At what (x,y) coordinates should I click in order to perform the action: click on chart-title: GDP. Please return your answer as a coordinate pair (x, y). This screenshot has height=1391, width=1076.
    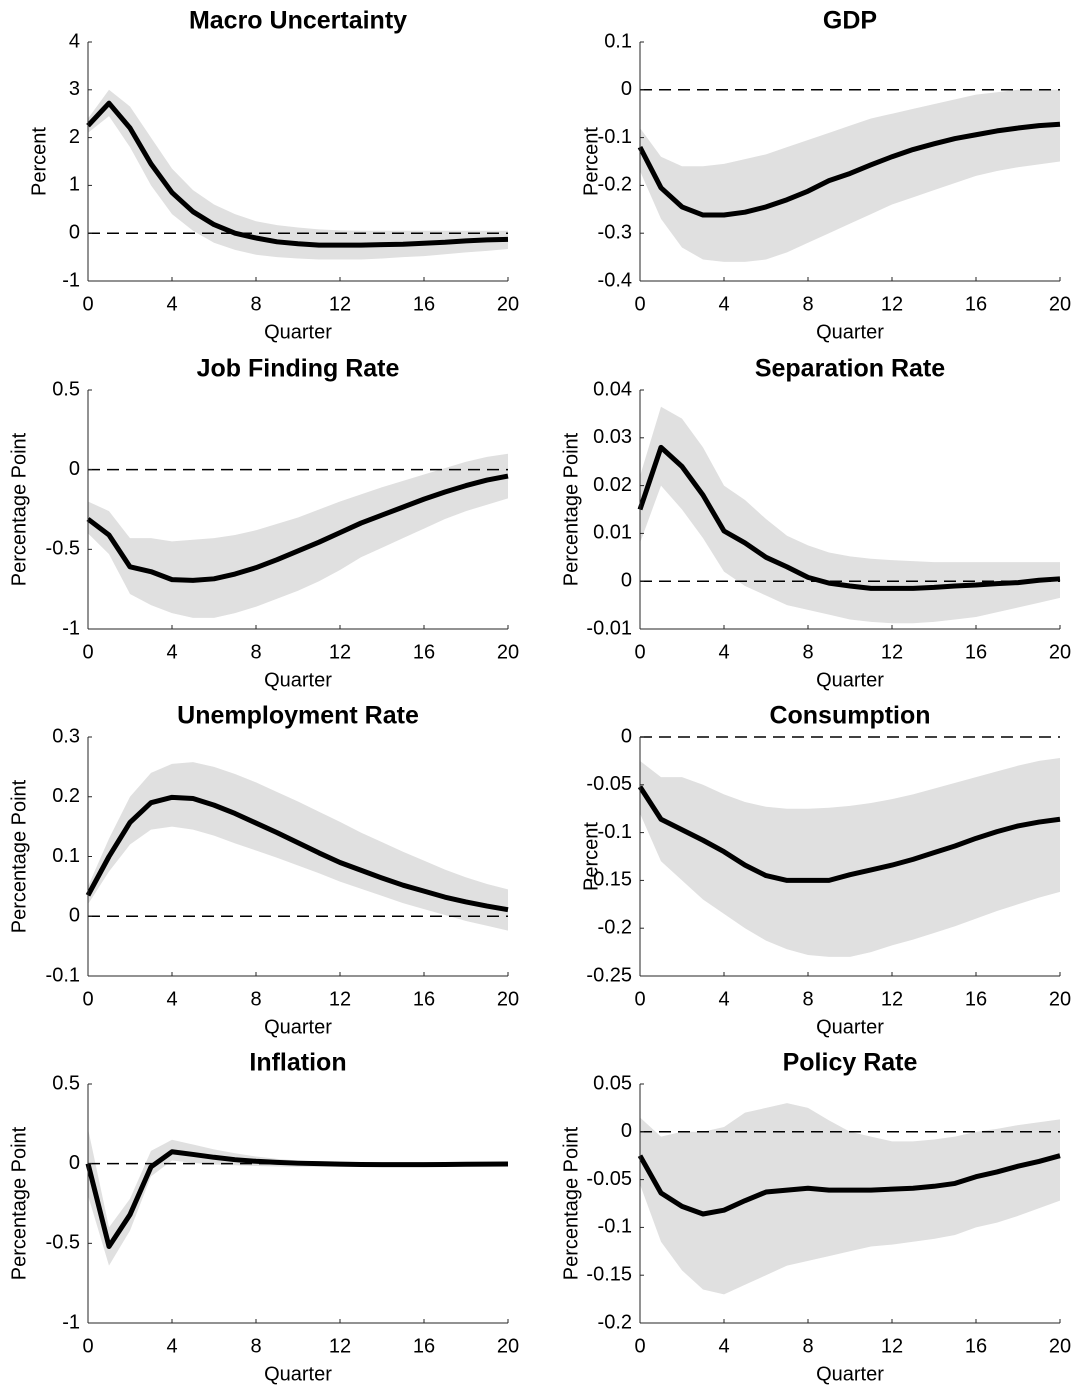
    Looking at the image, I should click on (850, 21).